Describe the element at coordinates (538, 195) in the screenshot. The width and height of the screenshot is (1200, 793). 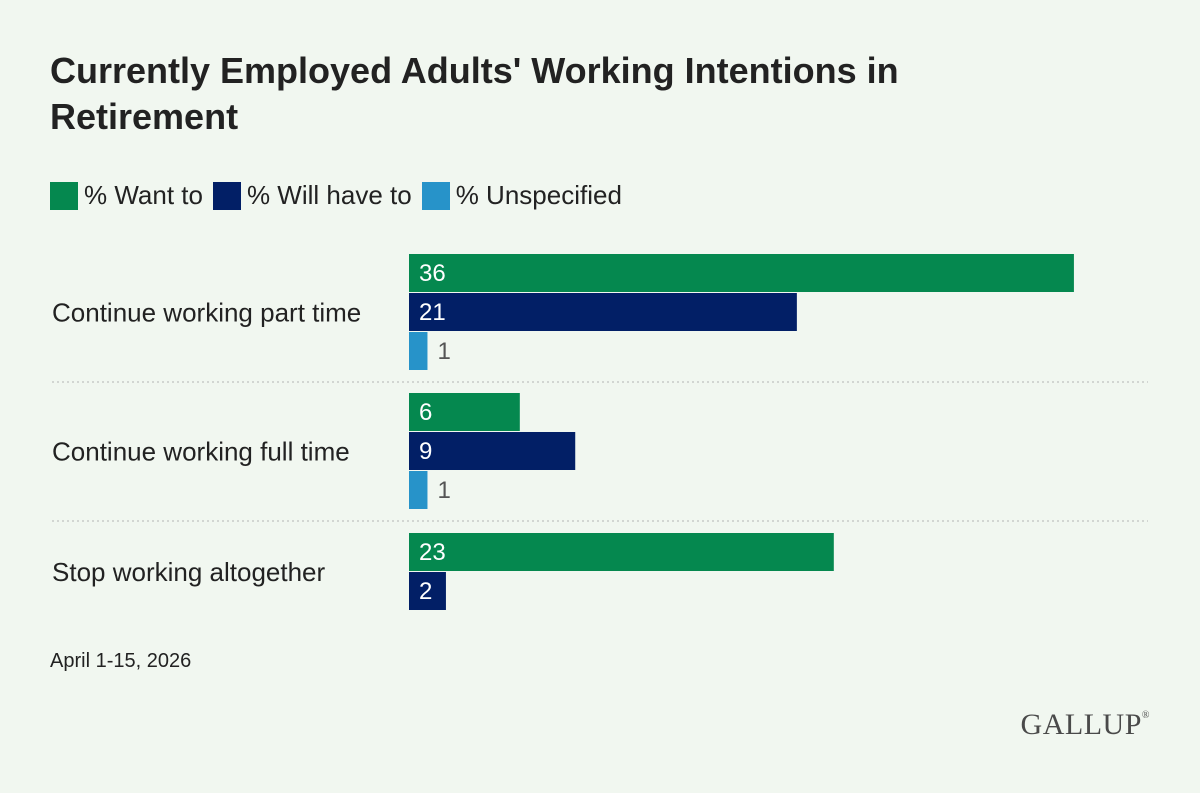
I see `legend-label: % Unspecified` at that location.